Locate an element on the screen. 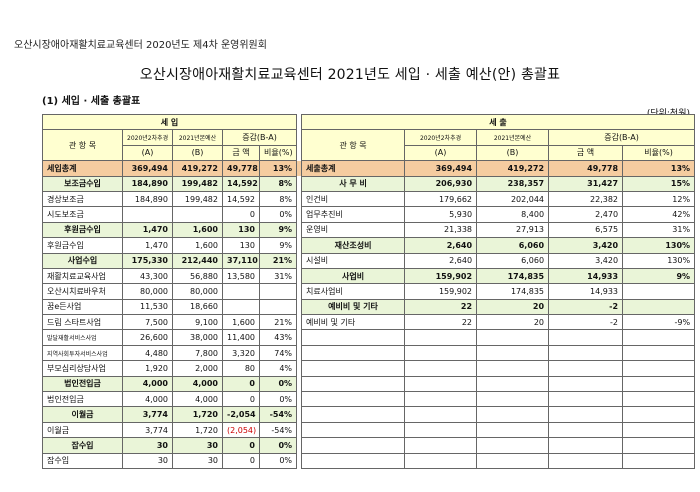 This screenshot has width=700, height=492. expense-a-cell: 206,930 is located at coordinates (441, 183).